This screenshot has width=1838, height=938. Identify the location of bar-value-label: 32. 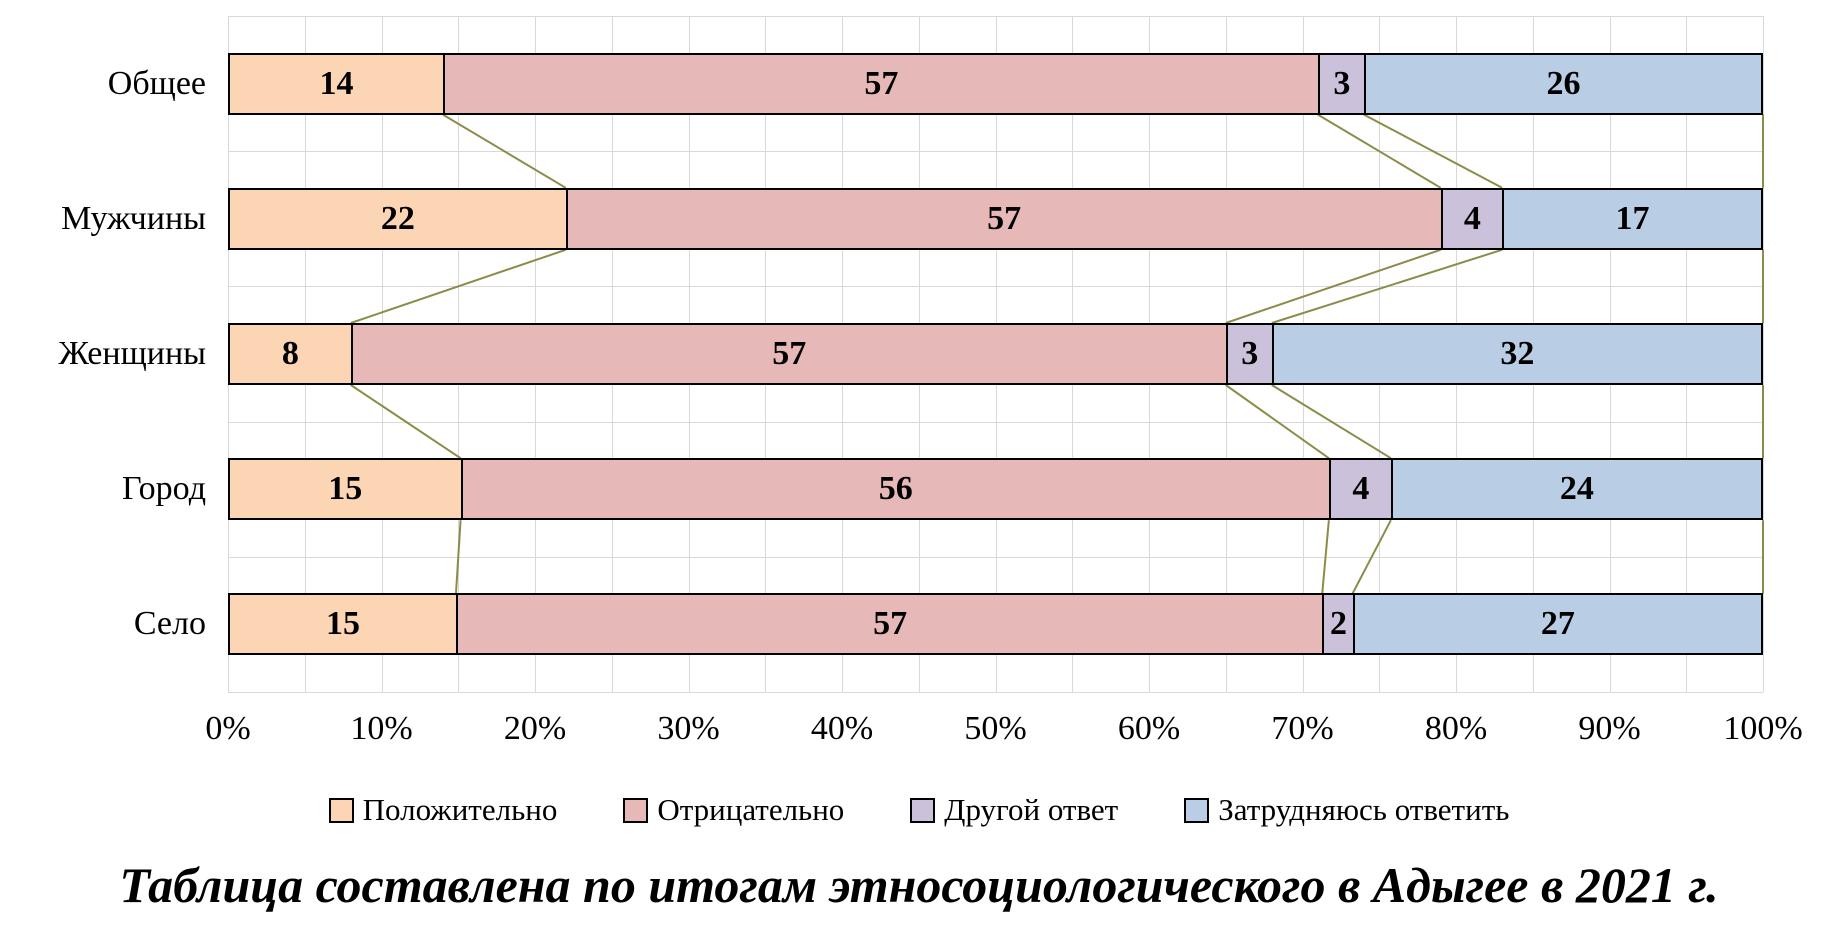
(1517, 353).